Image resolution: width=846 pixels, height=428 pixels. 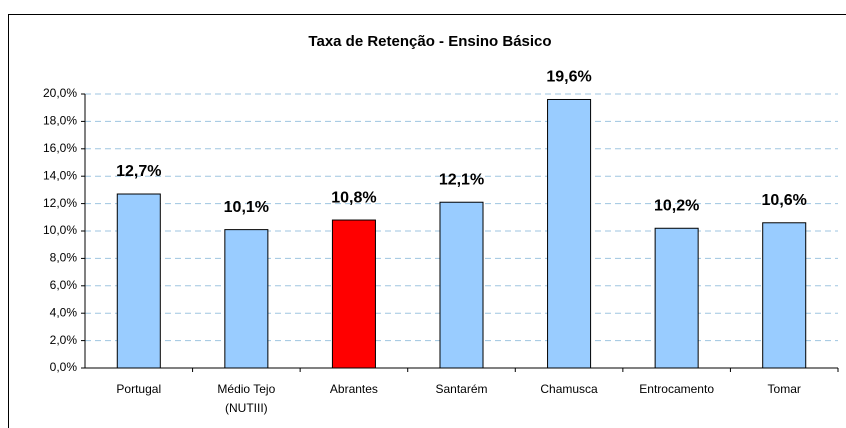 What do you see at coordinates (676, 389) in the screenshot?
I see `x-tick-label: Entrocamento` at bounding box center [676, 389].